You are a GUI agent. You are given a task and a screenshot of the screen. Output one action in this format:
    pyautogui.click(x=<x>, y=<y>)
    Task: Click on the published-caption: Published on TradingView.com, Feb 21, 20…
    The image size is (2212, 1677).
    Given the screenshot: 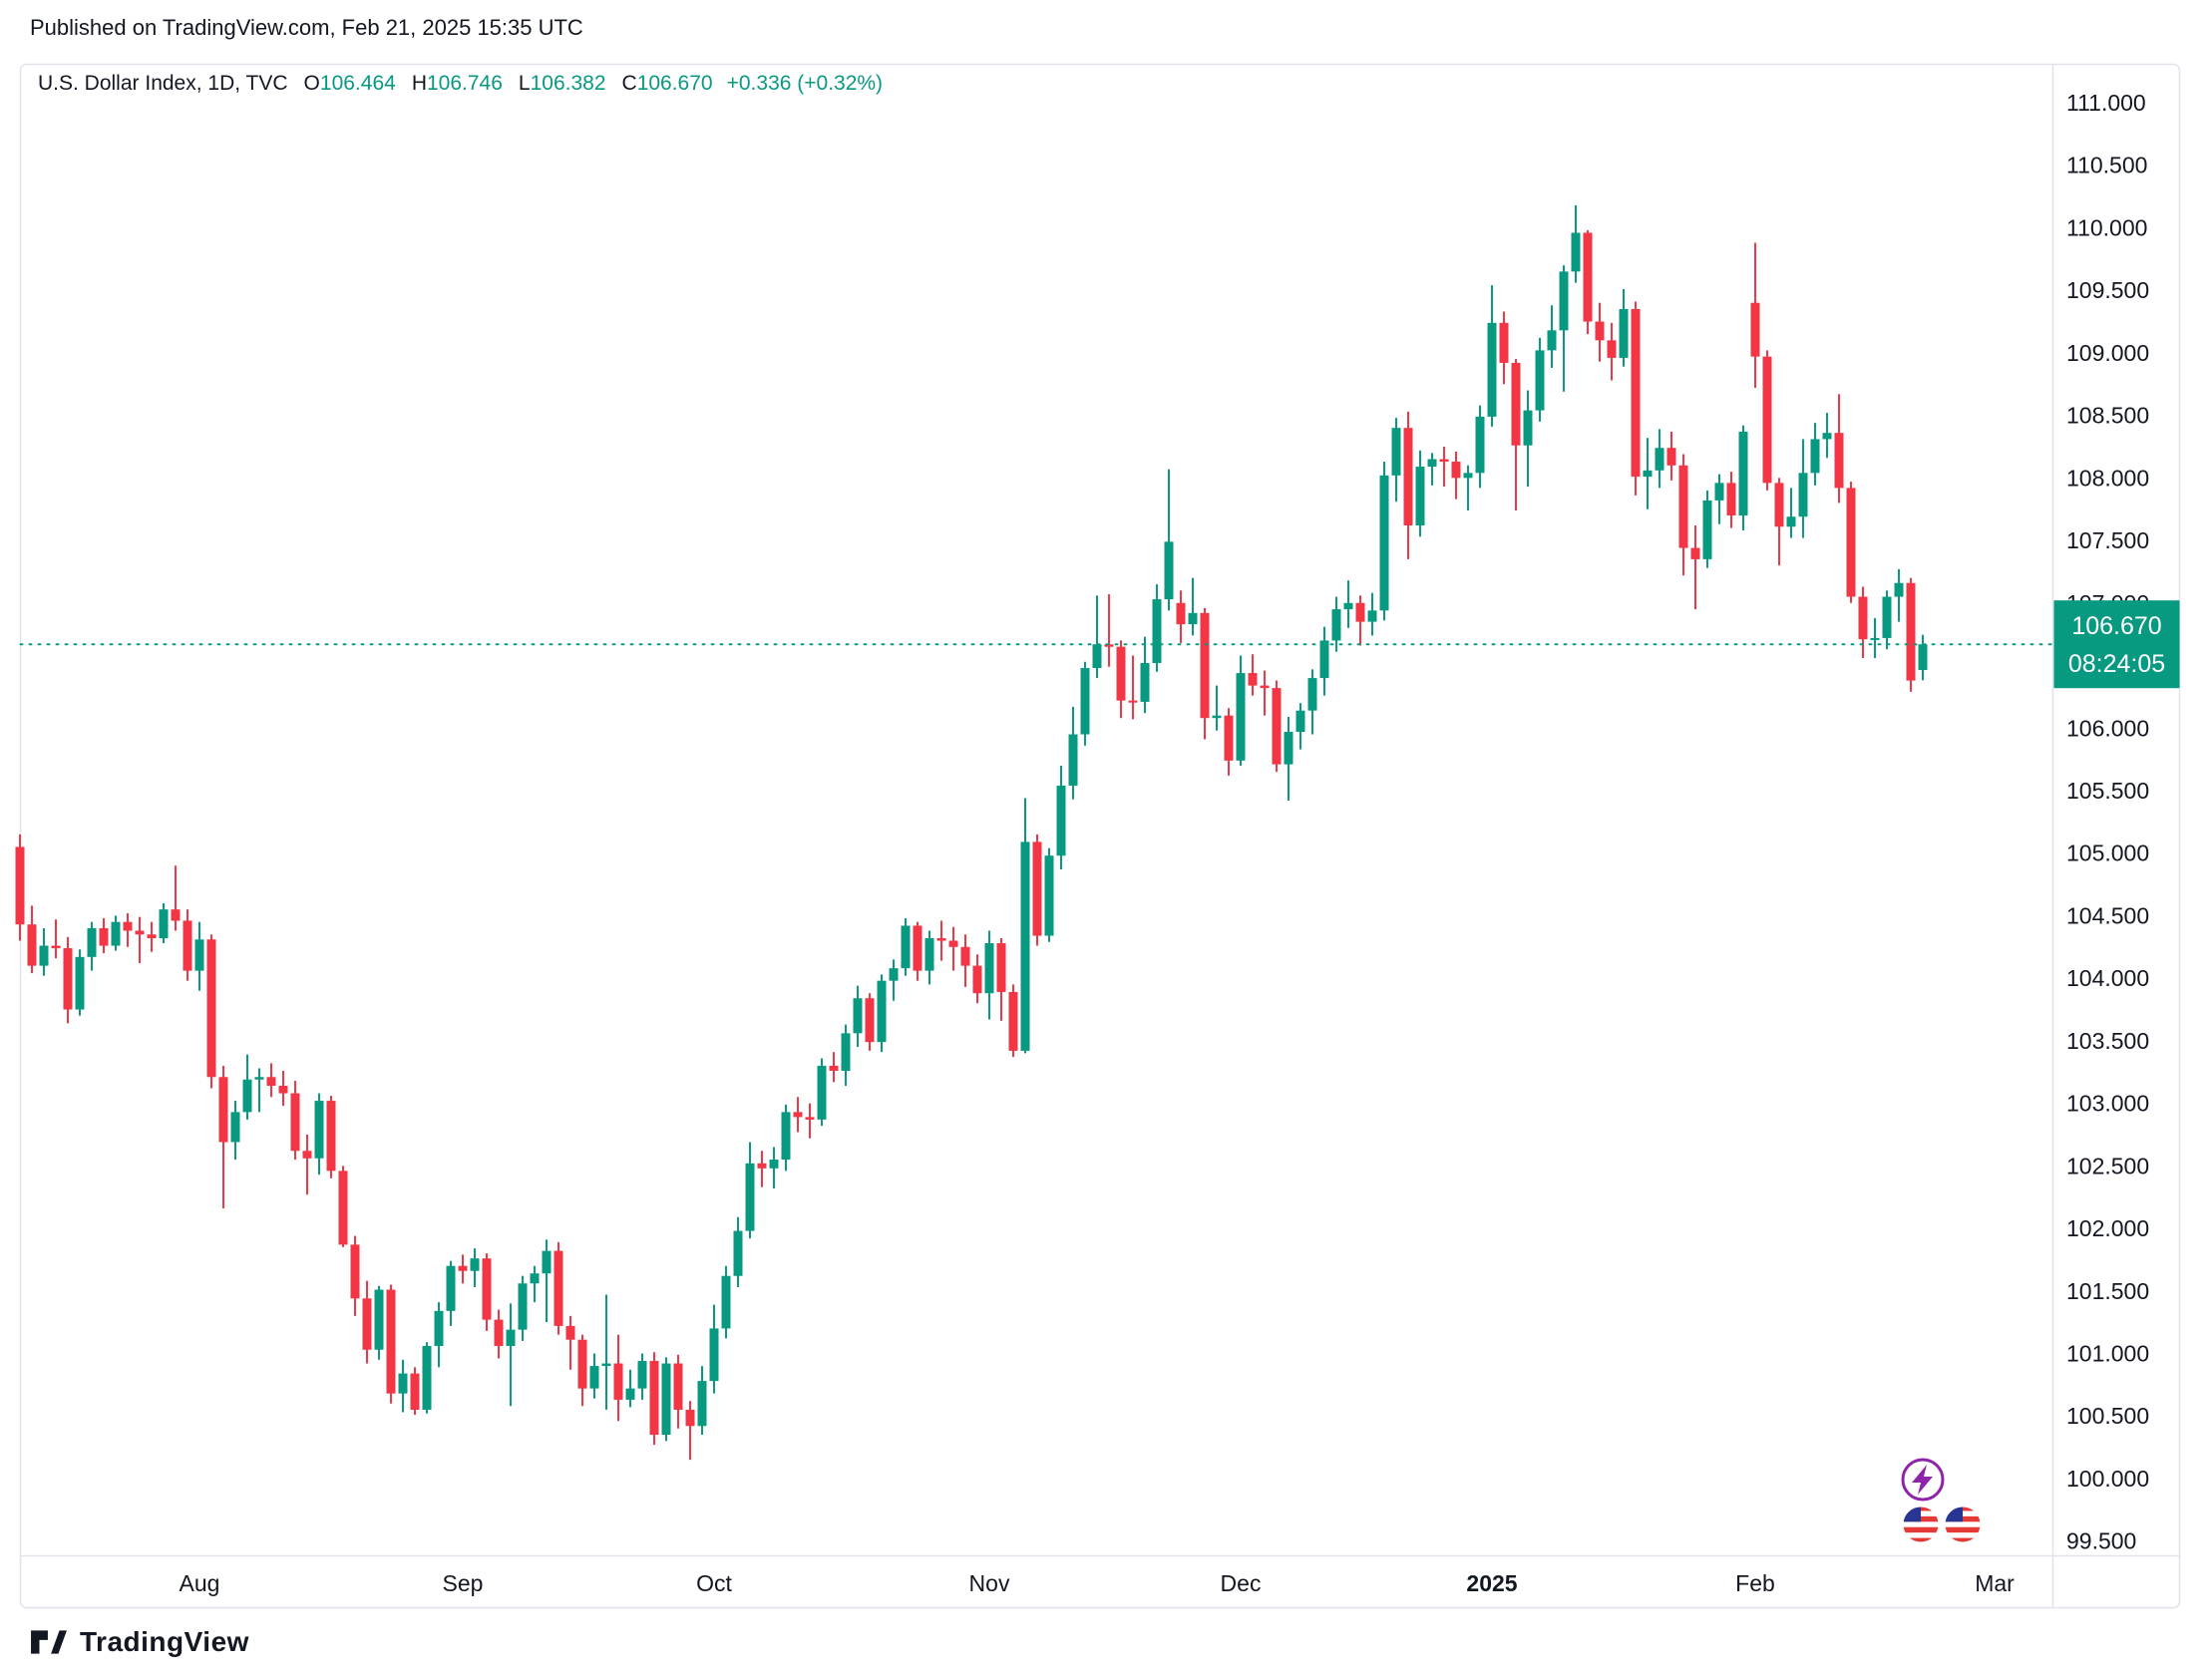 What is the action you would take?
    pyautogui.click(x=306, y=28)
    